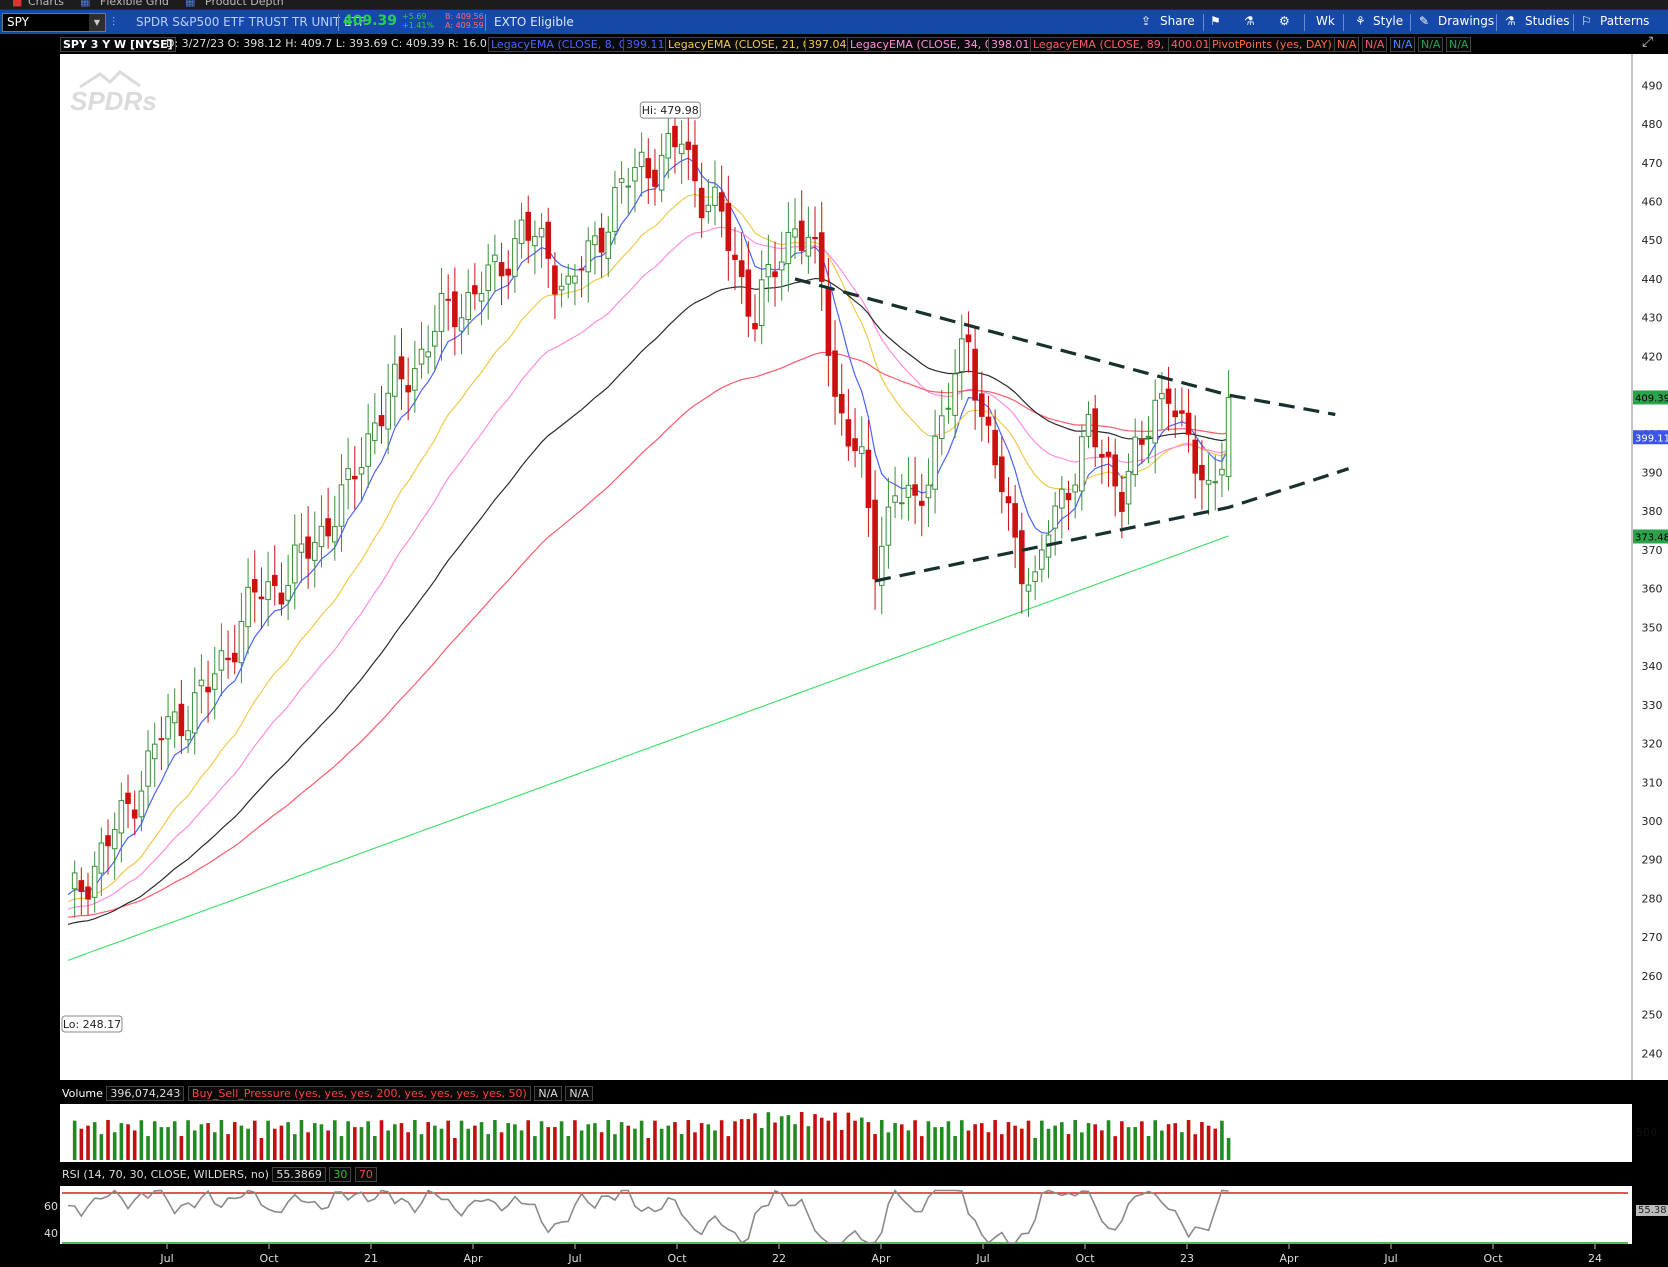  I want to click on share-button: Share, so click(1177, 21).